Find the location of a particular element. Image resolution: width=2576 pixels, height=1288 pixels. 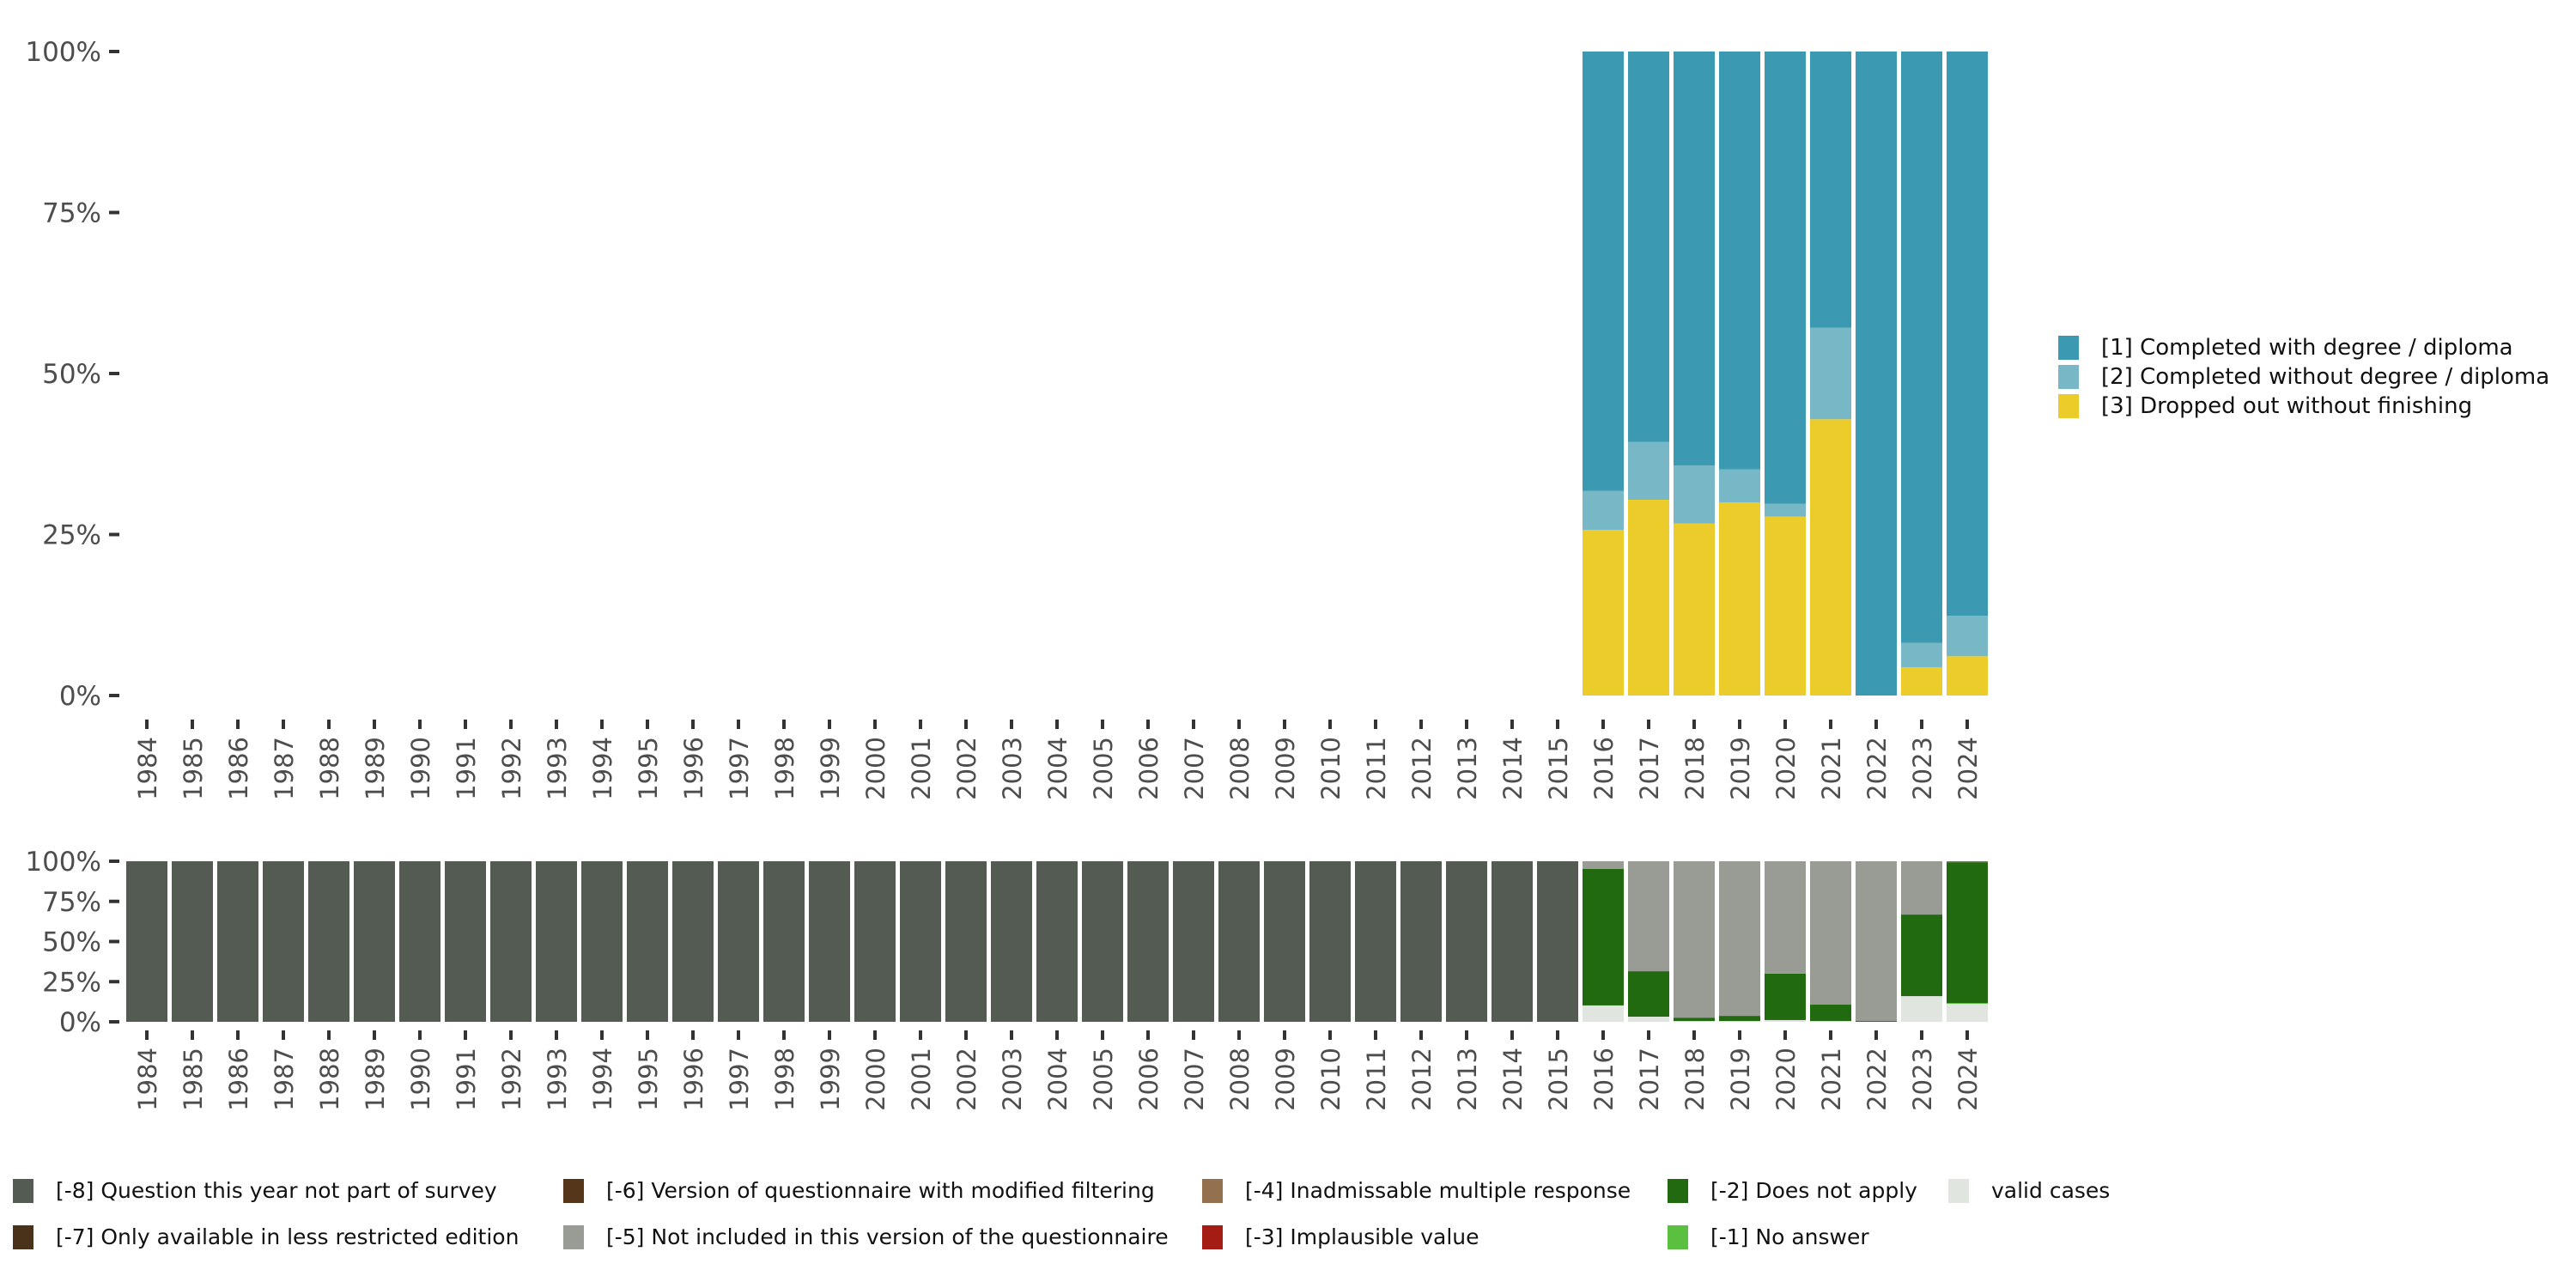

bar-segment-2001 is located at coordinates (921, 941).